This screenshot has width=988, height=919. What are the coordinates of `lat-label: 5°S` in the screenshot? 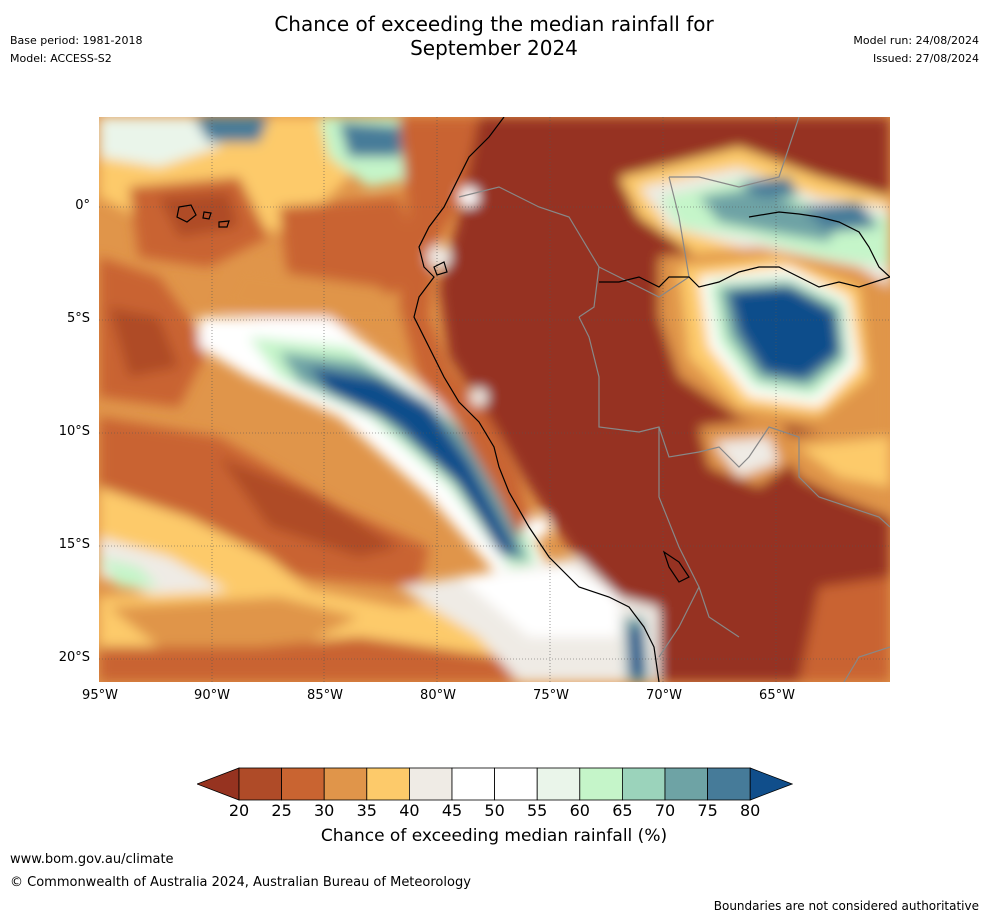 It's located at (78, 318).